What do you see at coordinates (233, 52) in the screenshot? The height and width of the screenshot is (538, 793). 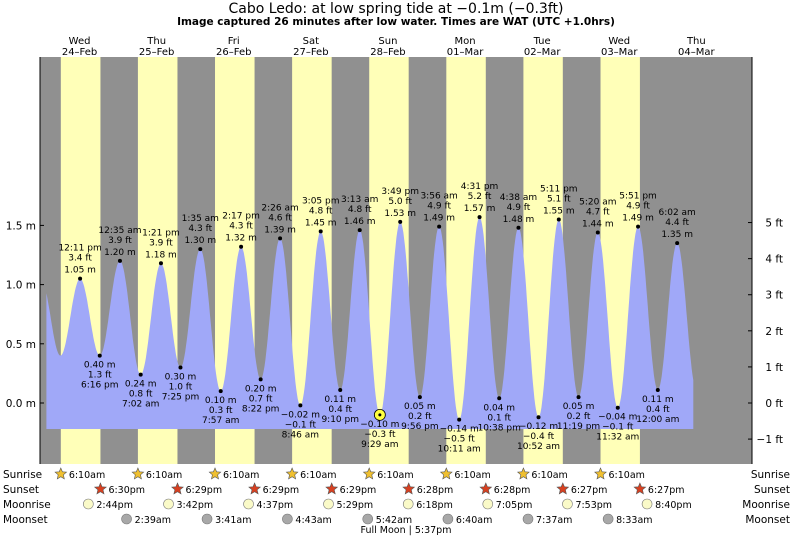 I see `day-date: 26–Feb` at bounding box center [233, 52].